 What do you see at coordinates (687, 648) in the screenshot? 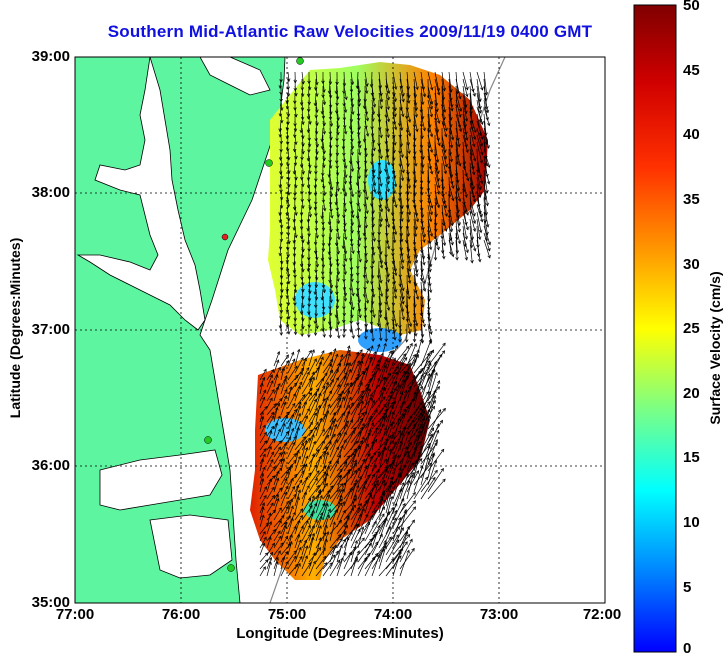
I see `colorbar-tick-label: 0` at bounding box center [687, 648].